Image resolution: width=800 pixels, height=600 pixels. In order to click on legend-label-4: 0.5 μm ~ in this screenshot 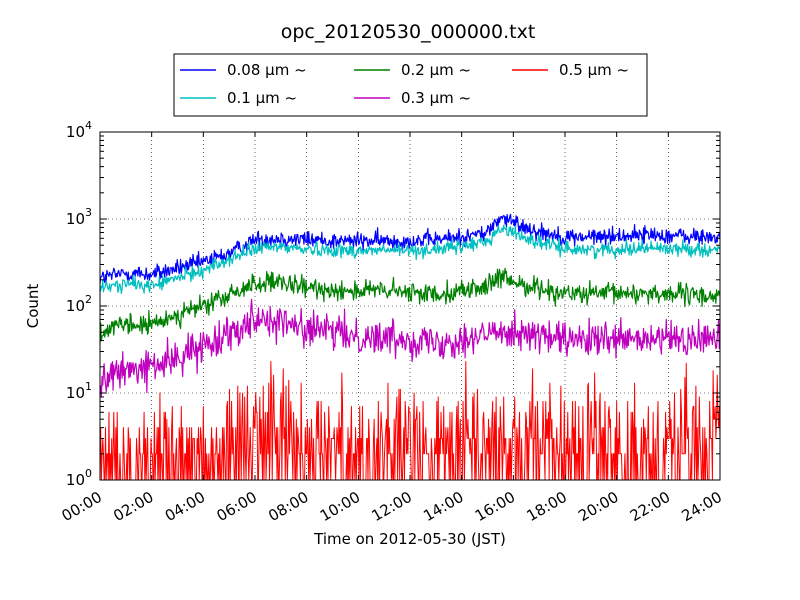, I will do `click(594, 70)`.